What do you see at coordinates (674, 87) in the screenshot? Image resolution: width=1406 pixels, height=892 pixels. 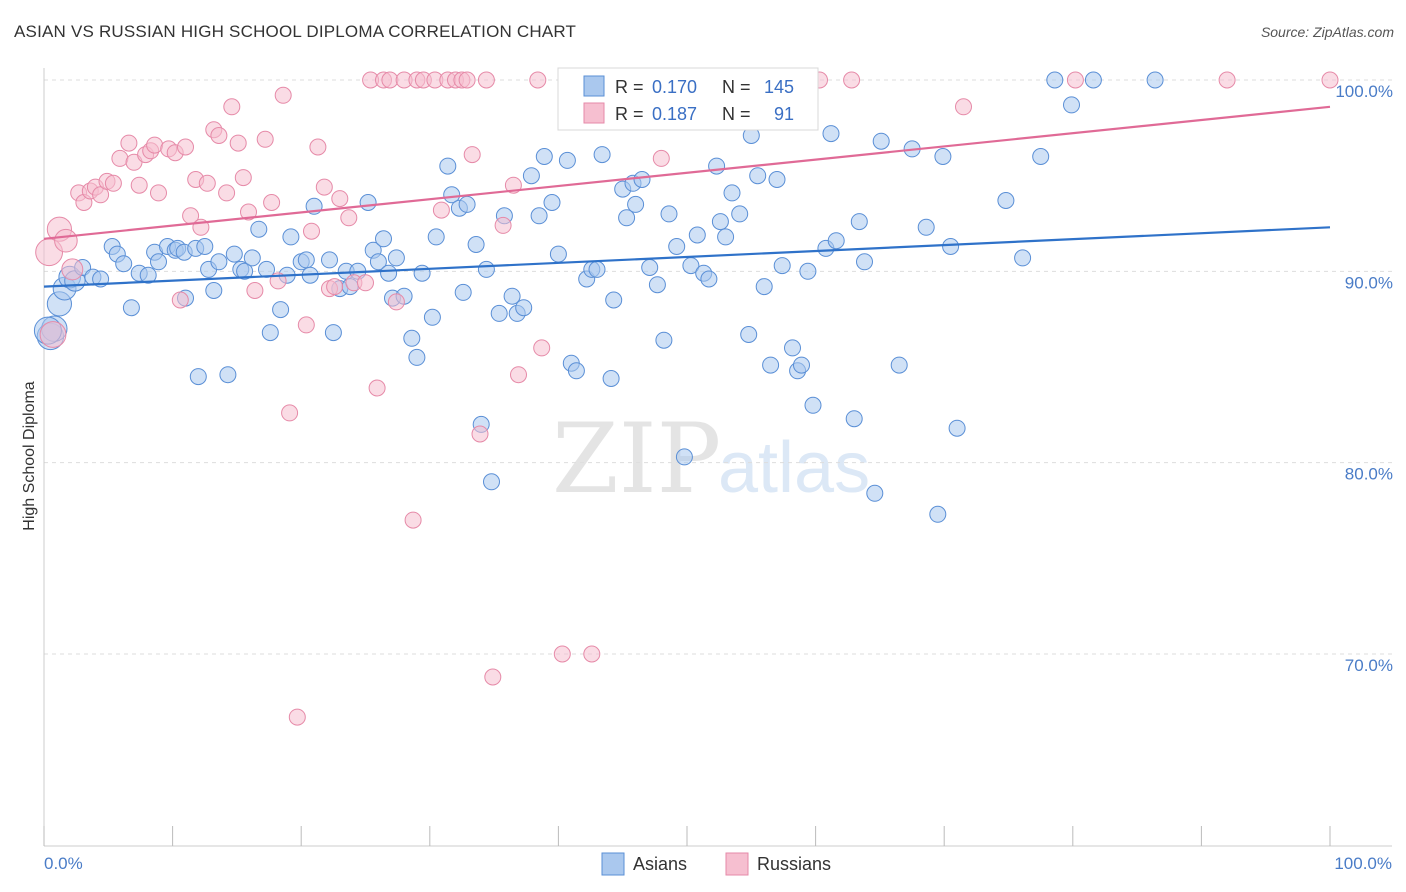 I see `legend-r-value-asians: 0.170` at bounding box center [674, 87].